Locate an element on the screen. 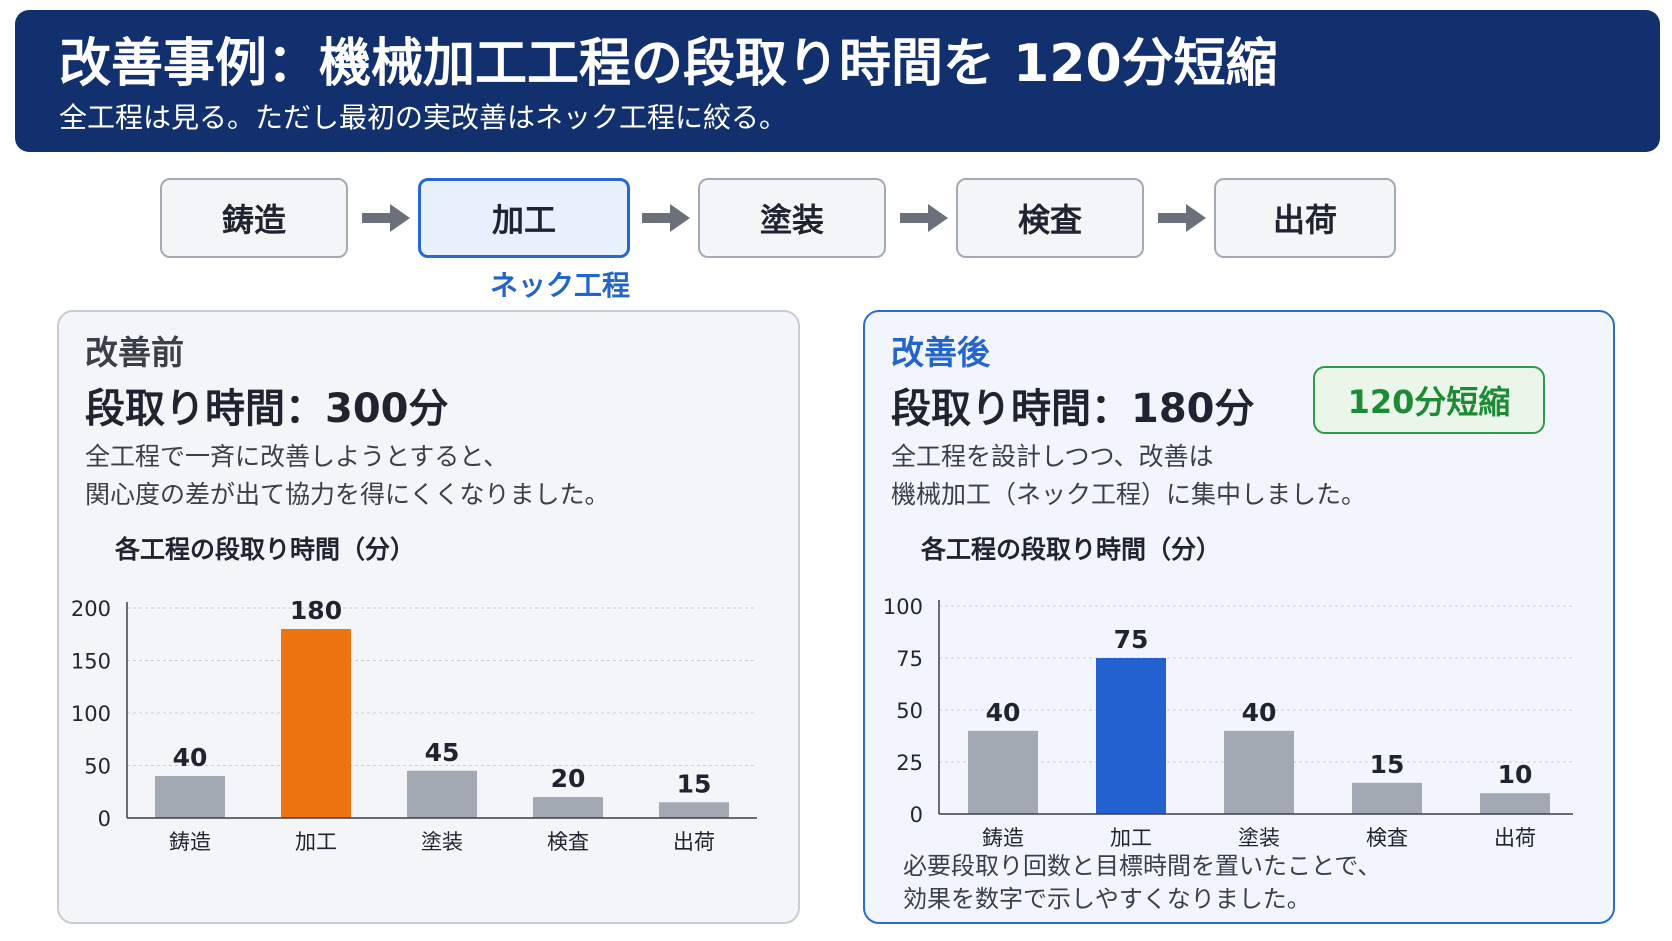  before-description-line: 全工程で一斉に改善しようとすると、 is located at coordinates (297, 456).